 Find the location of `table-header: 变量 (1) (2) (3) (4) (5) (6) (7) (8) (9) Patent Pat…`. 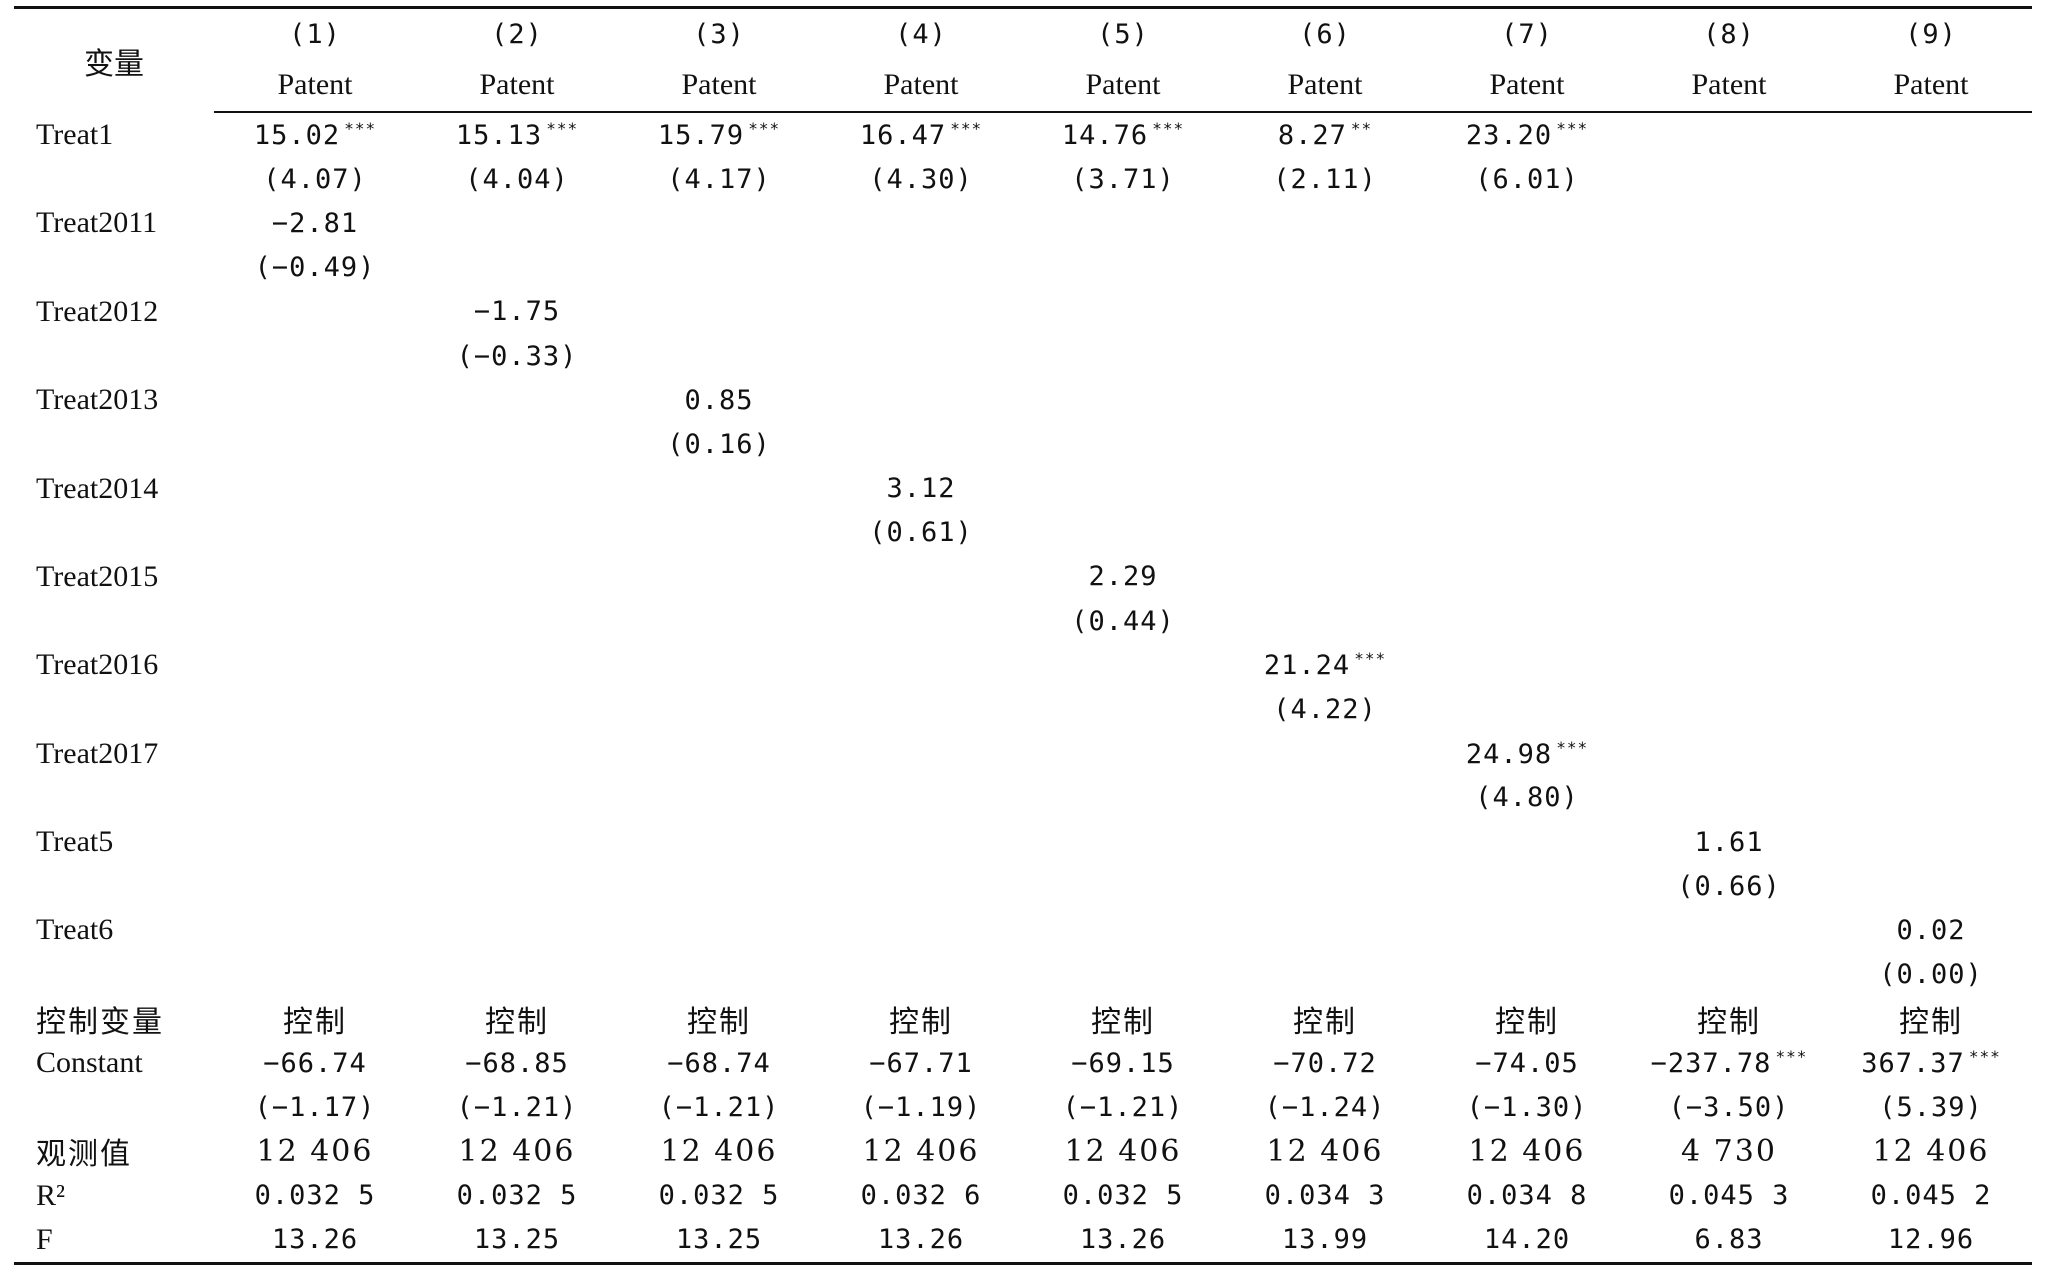

table-header: 变量 (1) (2) (3) (4) (5) (6) (7) (8) (9) Patent Pat… is located at coordinates (1023, 60).